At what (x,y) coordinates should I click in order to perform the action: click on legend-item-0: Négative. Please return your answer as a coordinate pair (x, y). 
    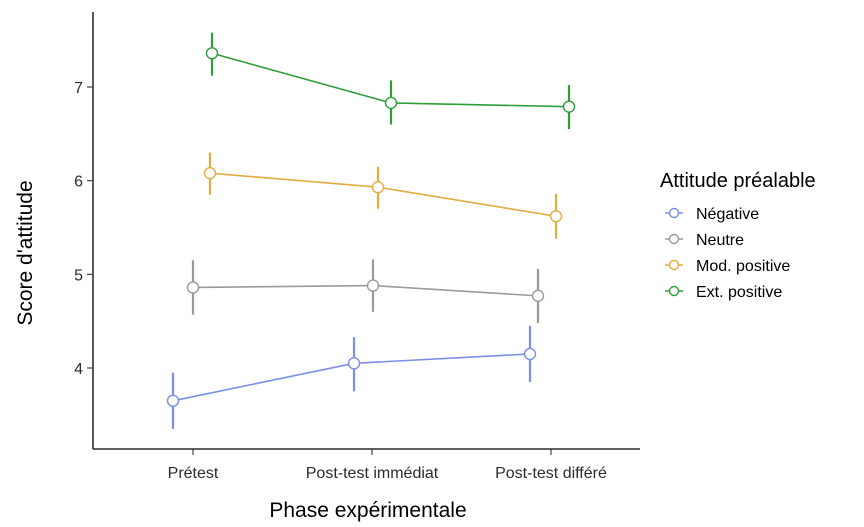
    Looking at the image, I should click on (712, 214).